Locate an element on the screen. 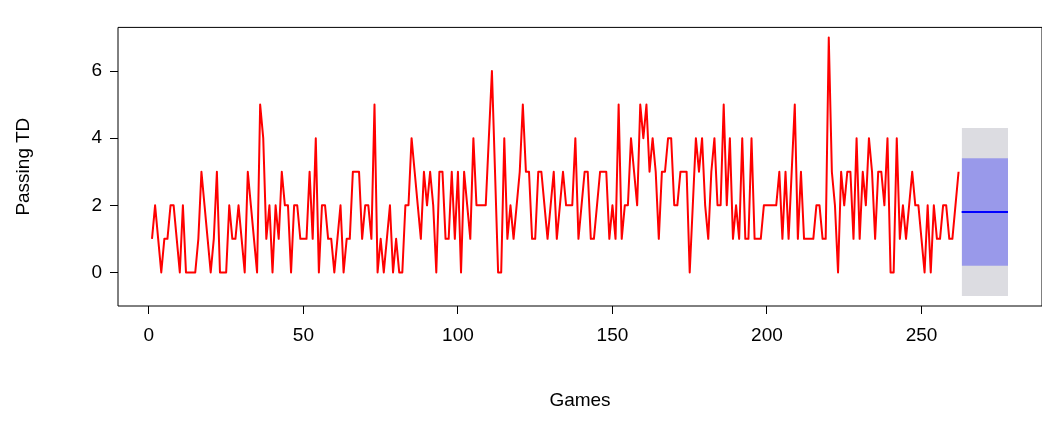 This screenshot has height=424, width=1050. x-tick-label: 50 is located at coordinates (303, 334).